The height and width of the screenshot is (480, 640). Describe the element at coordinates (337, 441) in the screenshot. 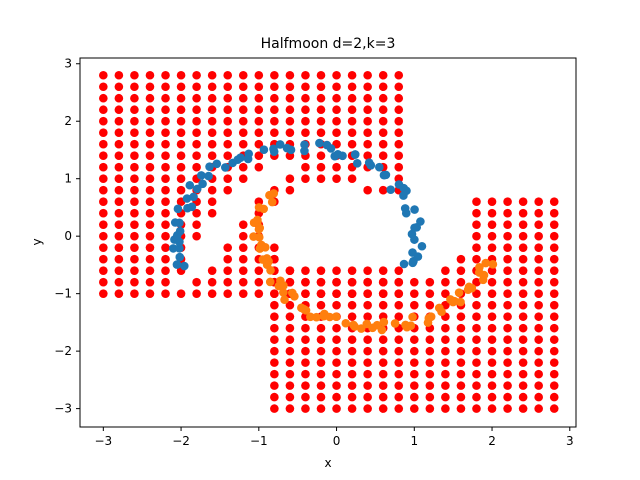

I see `x-tick-label: 0` at that location.